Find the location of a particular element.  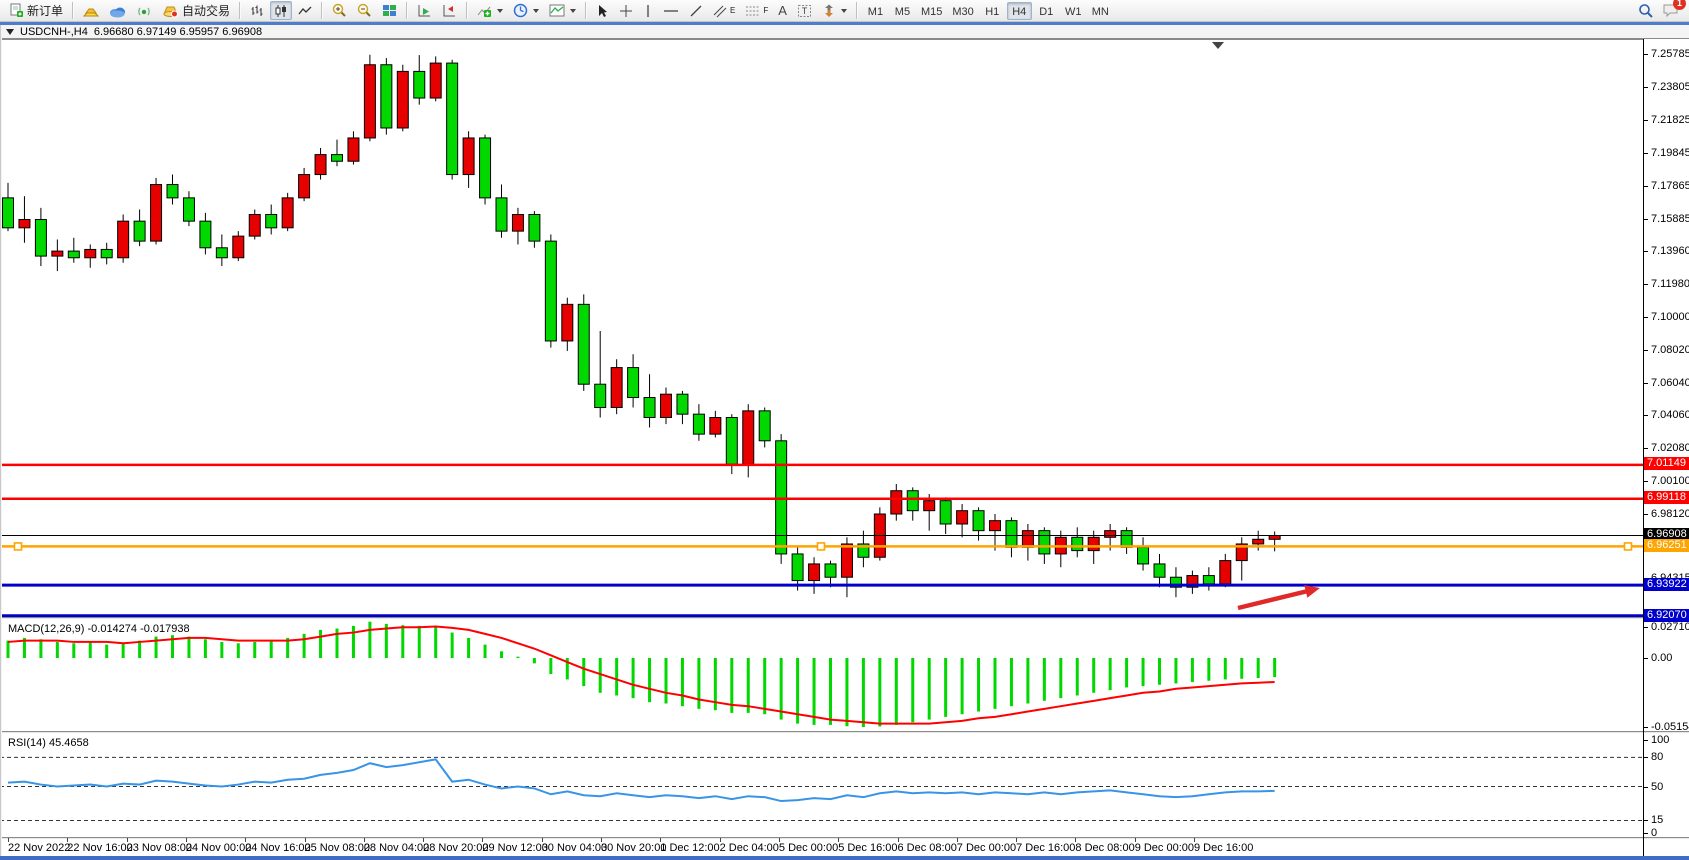

horizontal-line-tool-button is located at coordinates (671, 10).